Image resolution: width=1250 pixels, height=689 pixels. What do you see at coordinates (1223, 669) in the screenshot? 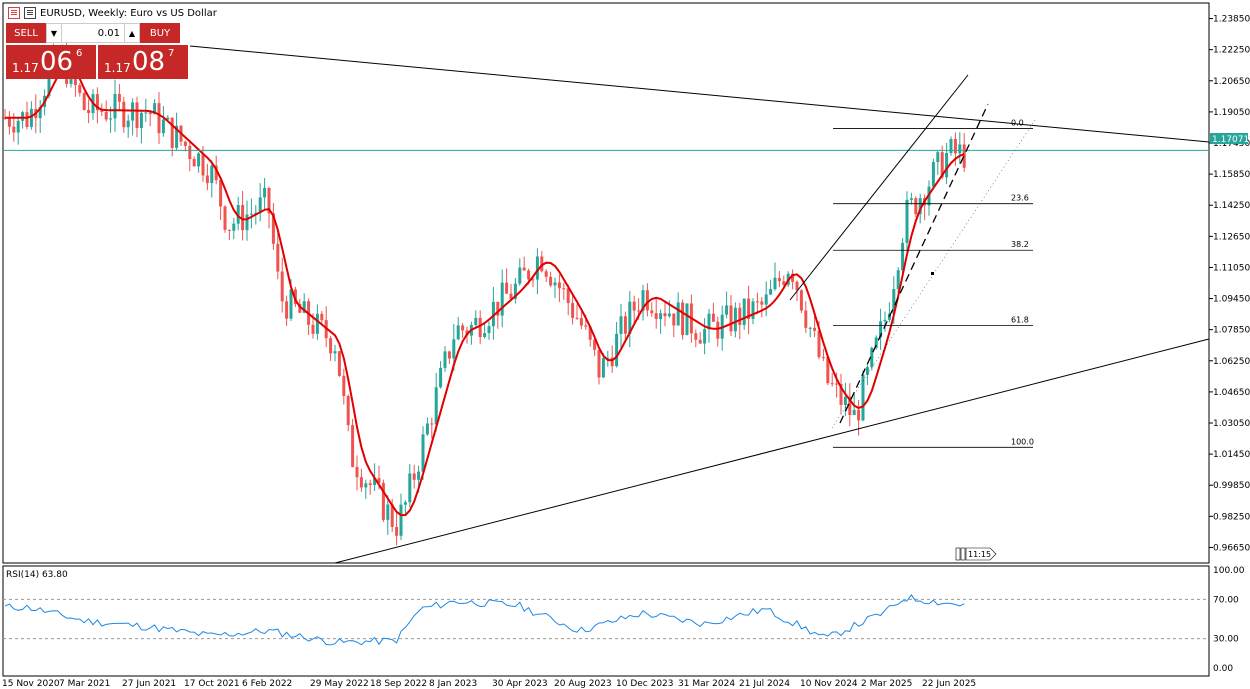
I see `rsi-tick-label: 0.00` at bounding box center [1223, 669].